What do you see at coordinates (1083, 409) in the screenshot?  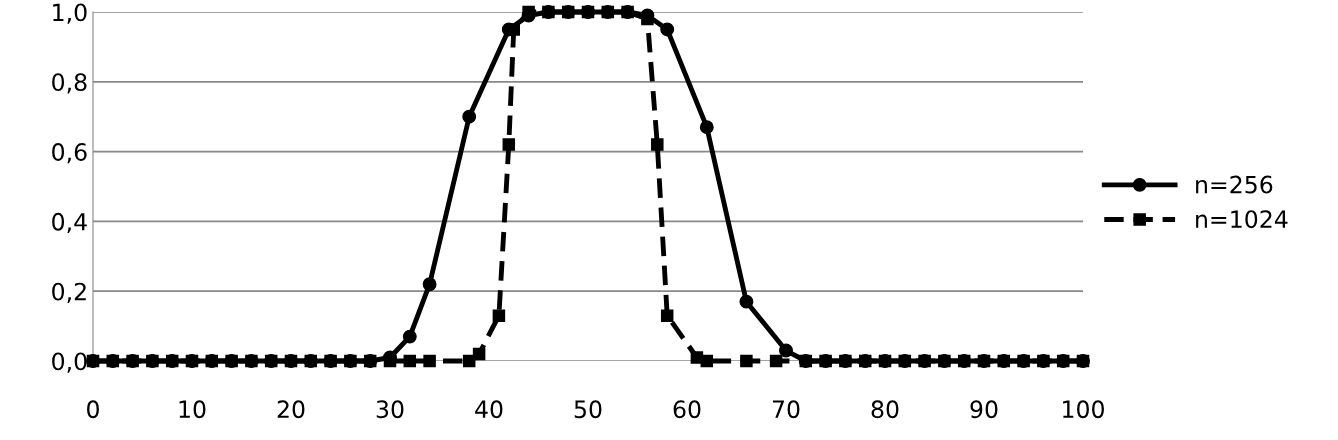 I see `x-tick-label: 100` at bounding box center [1083, 409].